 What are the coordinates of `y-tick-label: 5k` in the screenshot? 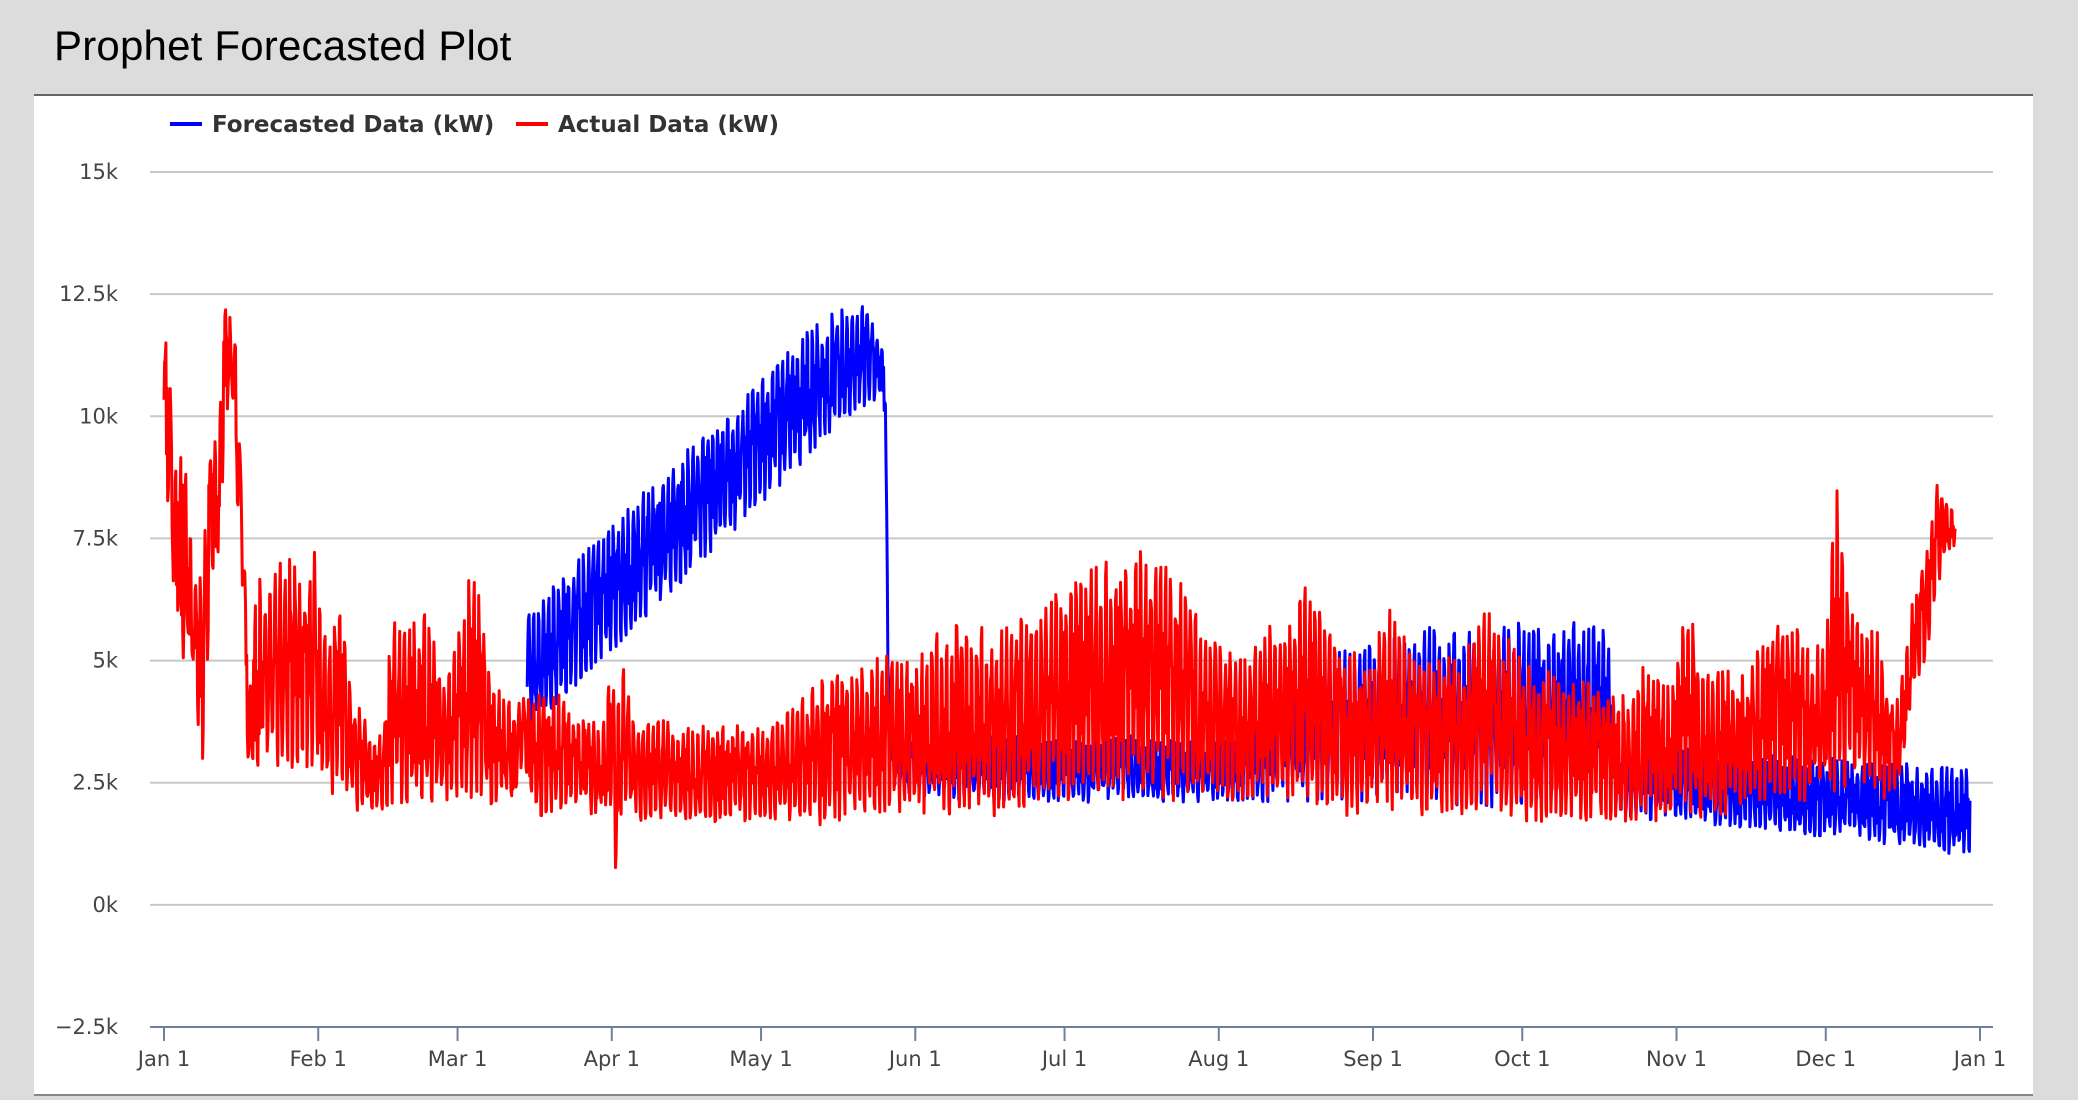 It's located at (105, 661).